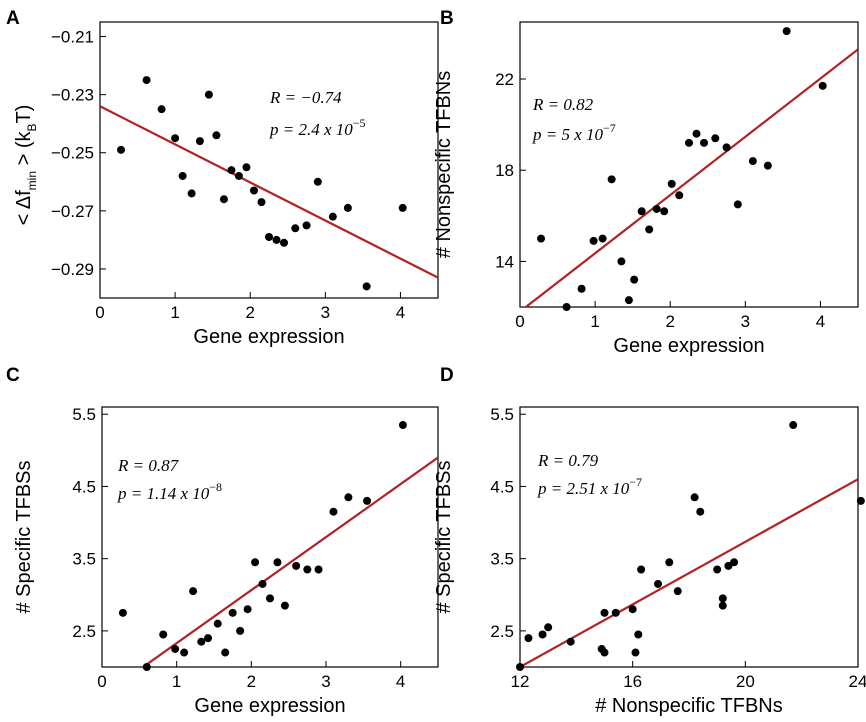 The image size is (866, 722). I want to click on panel-letter: D, so click(447, 375).